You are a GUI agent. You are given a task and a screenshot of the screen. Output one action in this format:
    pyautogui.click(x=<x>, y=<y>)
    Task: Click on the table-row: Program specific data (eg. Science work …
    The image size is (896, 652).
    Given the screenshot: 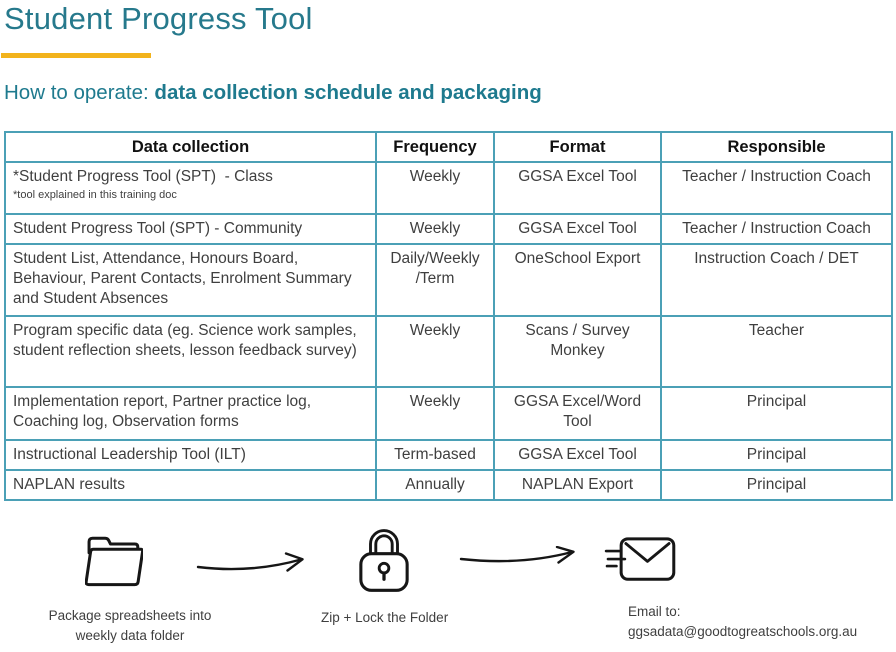 What is the action you would take?
    pyautogui.click(x=448, y=352)
    